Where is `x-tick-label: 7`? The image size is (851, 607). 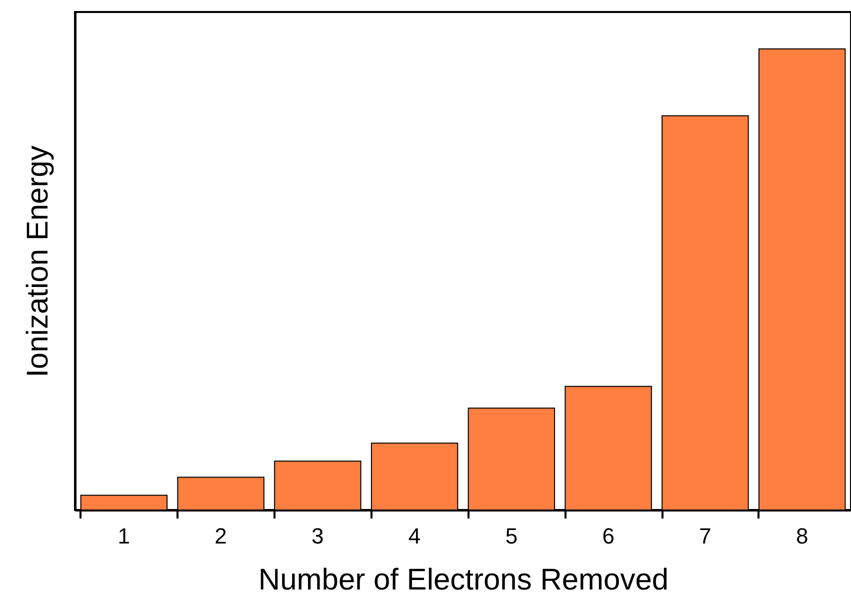
x-tick-label: 7 is located at coordinates (705, 536).